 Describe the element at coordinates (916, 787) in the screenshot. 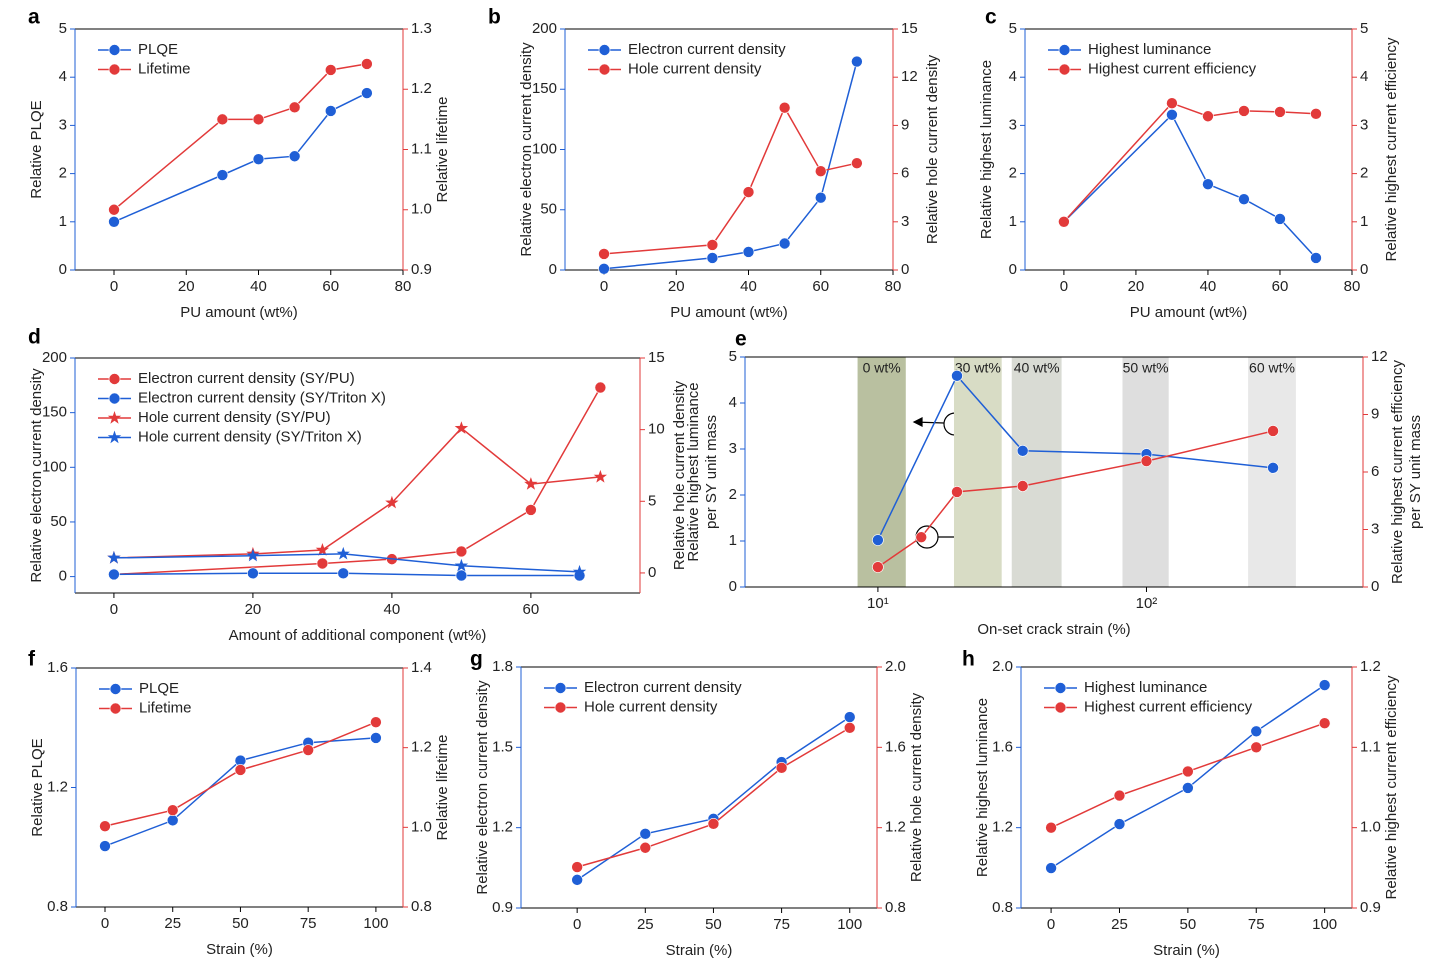

I see `y2-axis-label: Relative hole current density` at that location.